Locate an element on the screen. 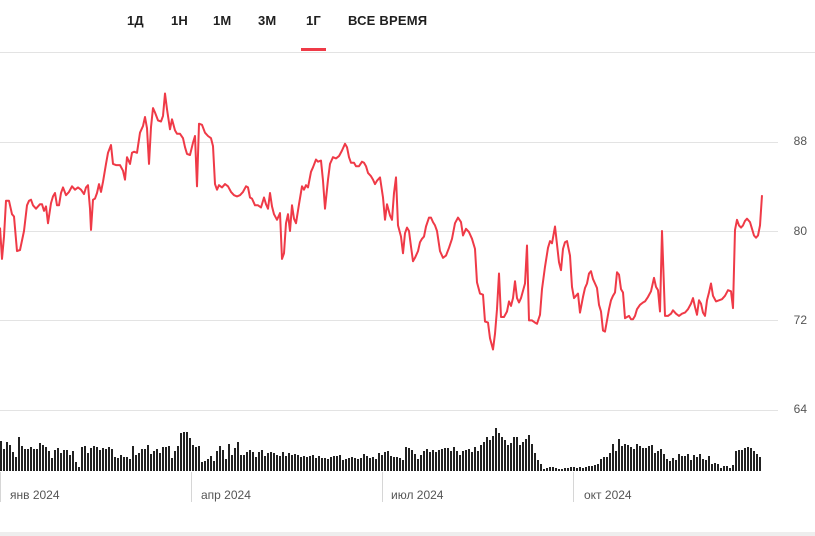 The height and width of the screenshot is (536, 815). tab-1d: 1Д is located at coordinates (135, 20).